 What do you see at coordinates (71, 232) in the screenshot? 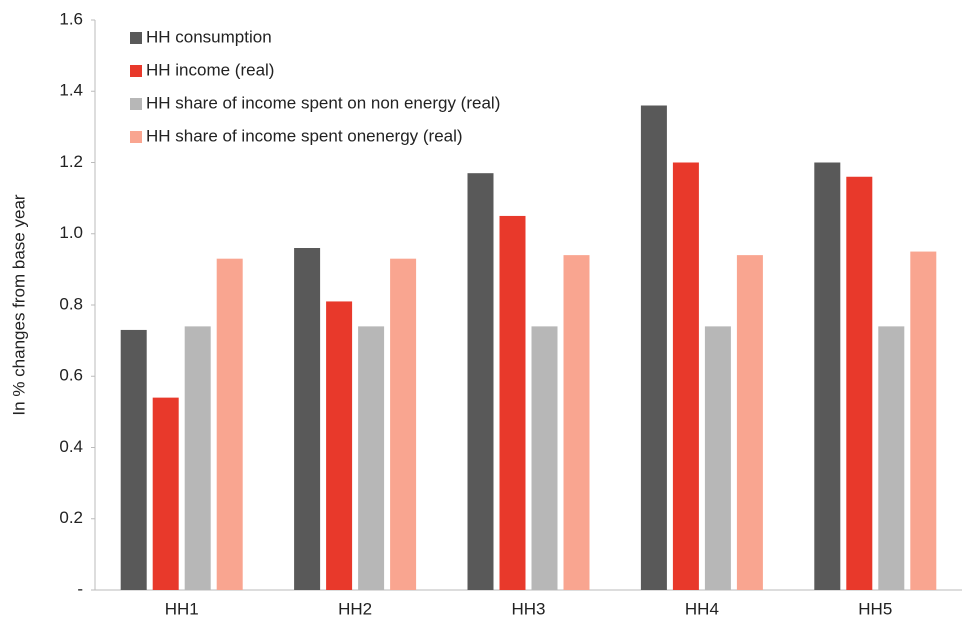
I see `y-tick-label: 1.0` at bounding box center [71, 232].